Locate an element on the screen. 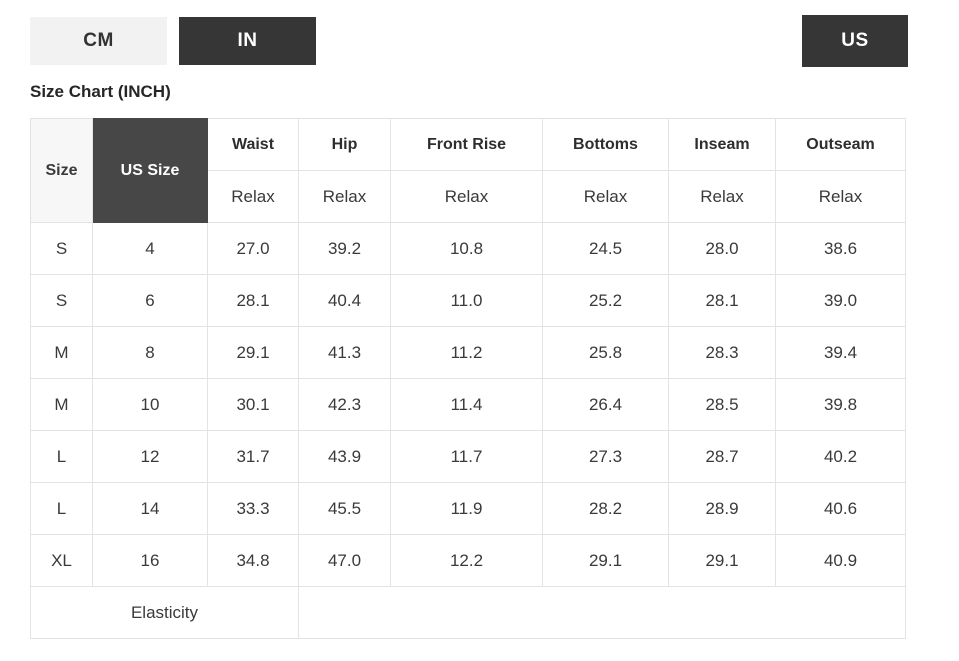 The height and width of the screenshot is (661, 959). elasticity-row: Elasticity is located at coordinates (468, 612).